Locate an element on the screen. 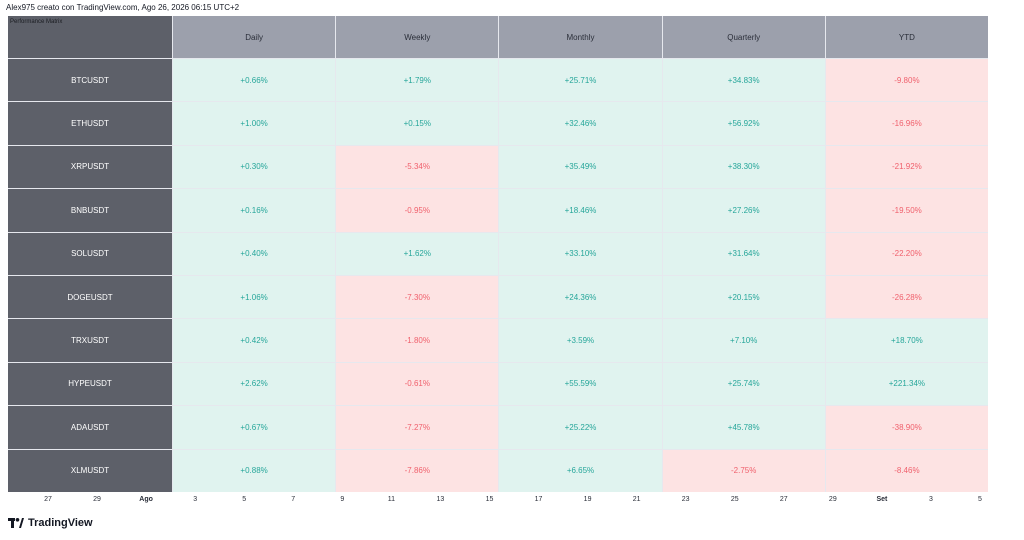  matrix-cell: +1.62% is located at coordinates (417, 253).